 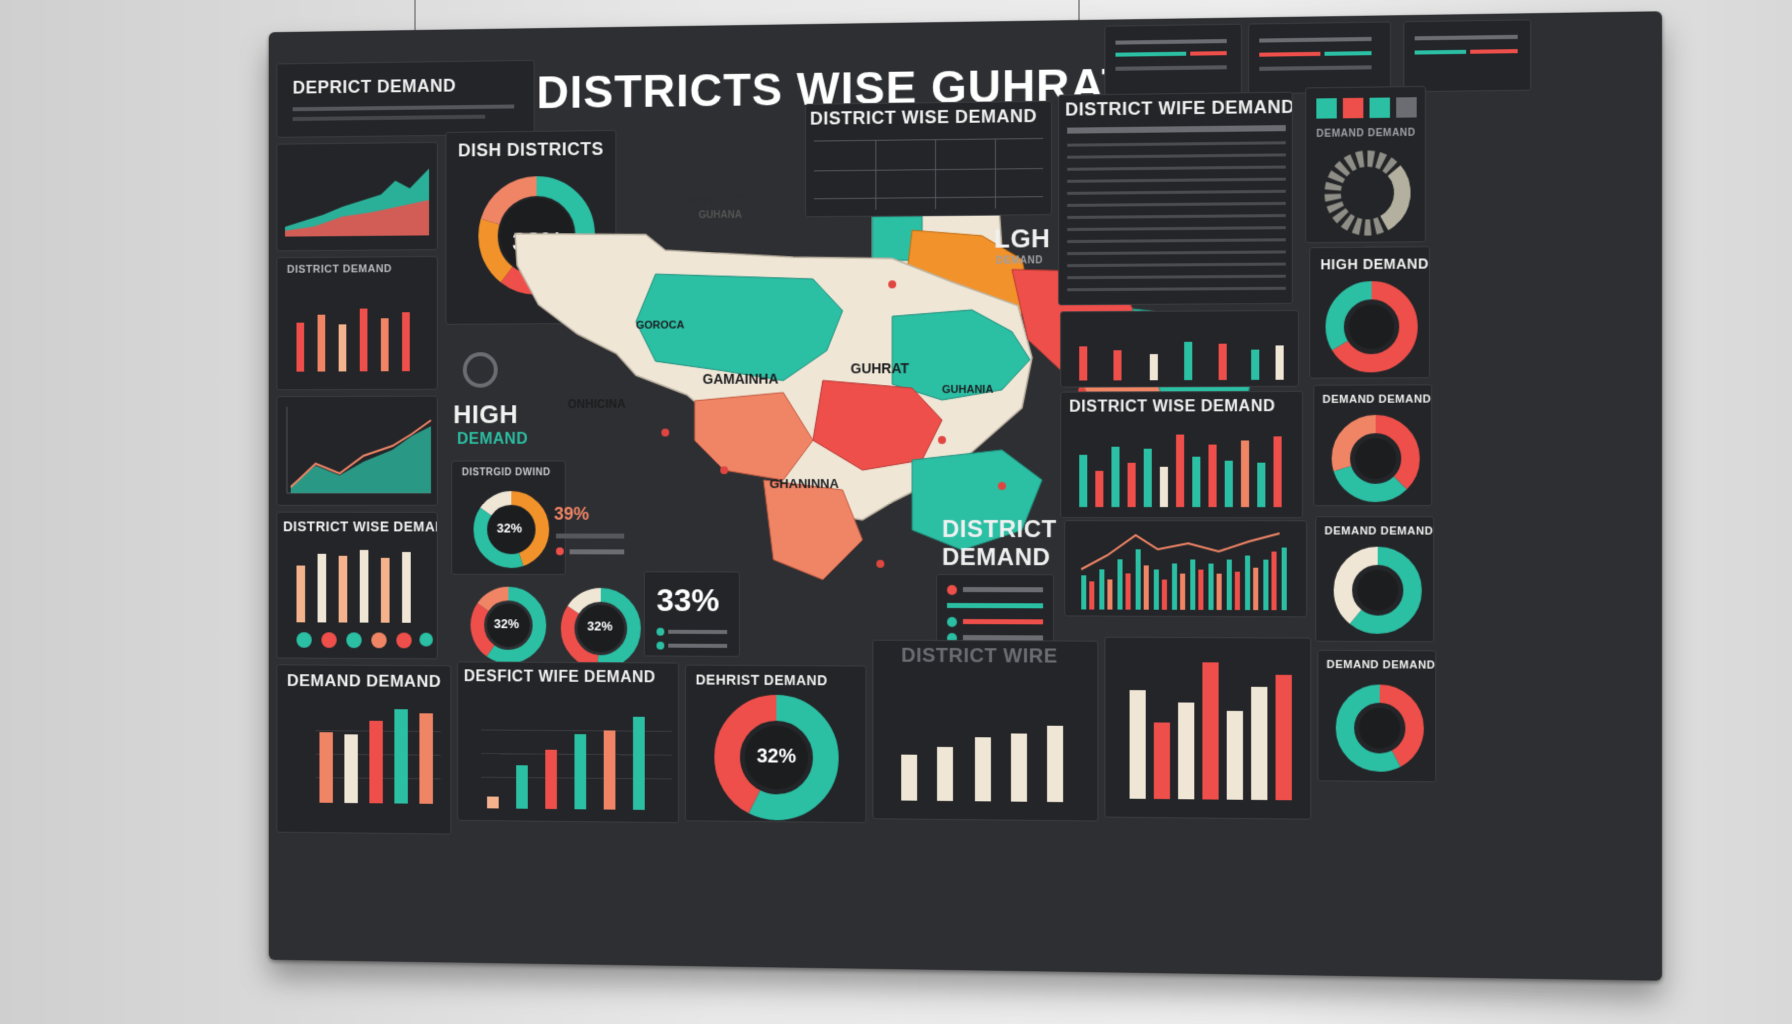 I want to click on demand-r1-panel: DEMAND DEMAND, so click(x=1373, y=445).